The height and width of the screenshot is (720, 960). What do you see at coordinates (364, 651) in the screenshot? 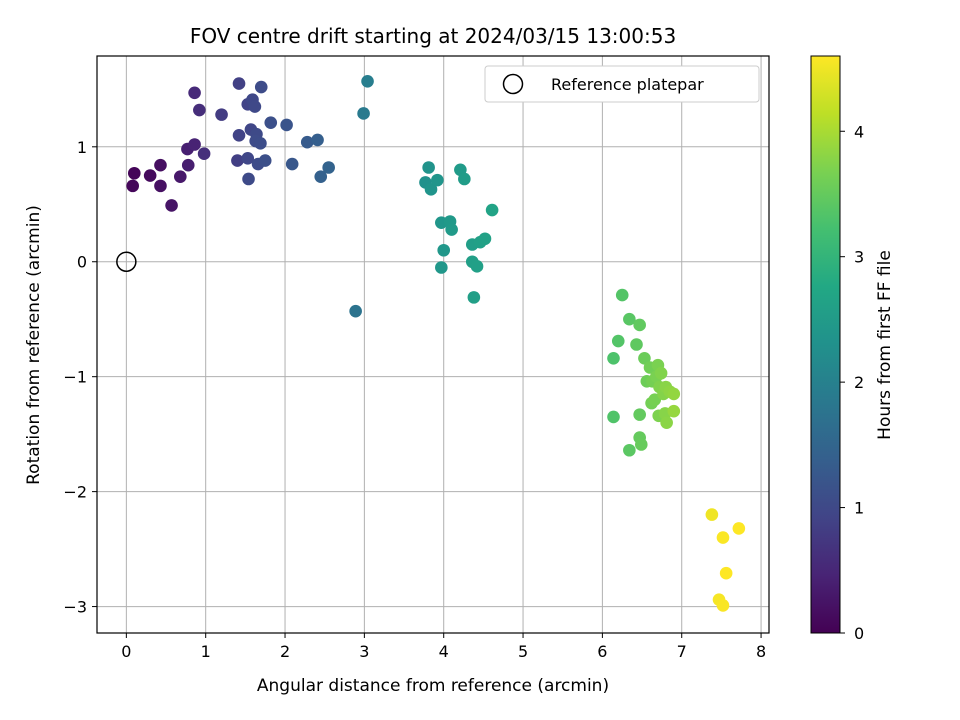
I see `x-tick-label: 3` at bounding box center [364, 651].